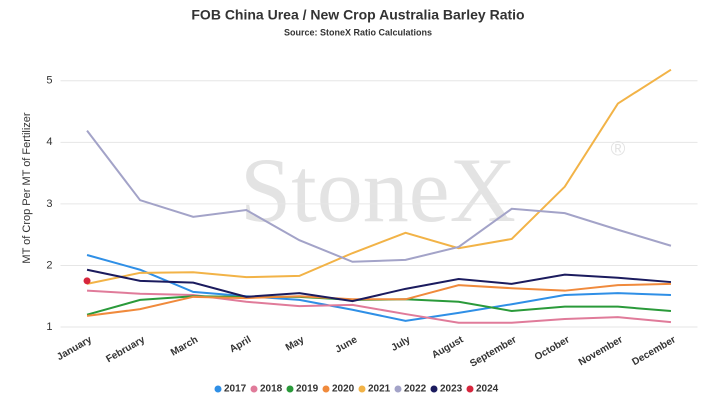  What do you see at coordinates (552, 348) in the screenshot?
I see `x-tick-label: October` at bounding box center [552, 348].